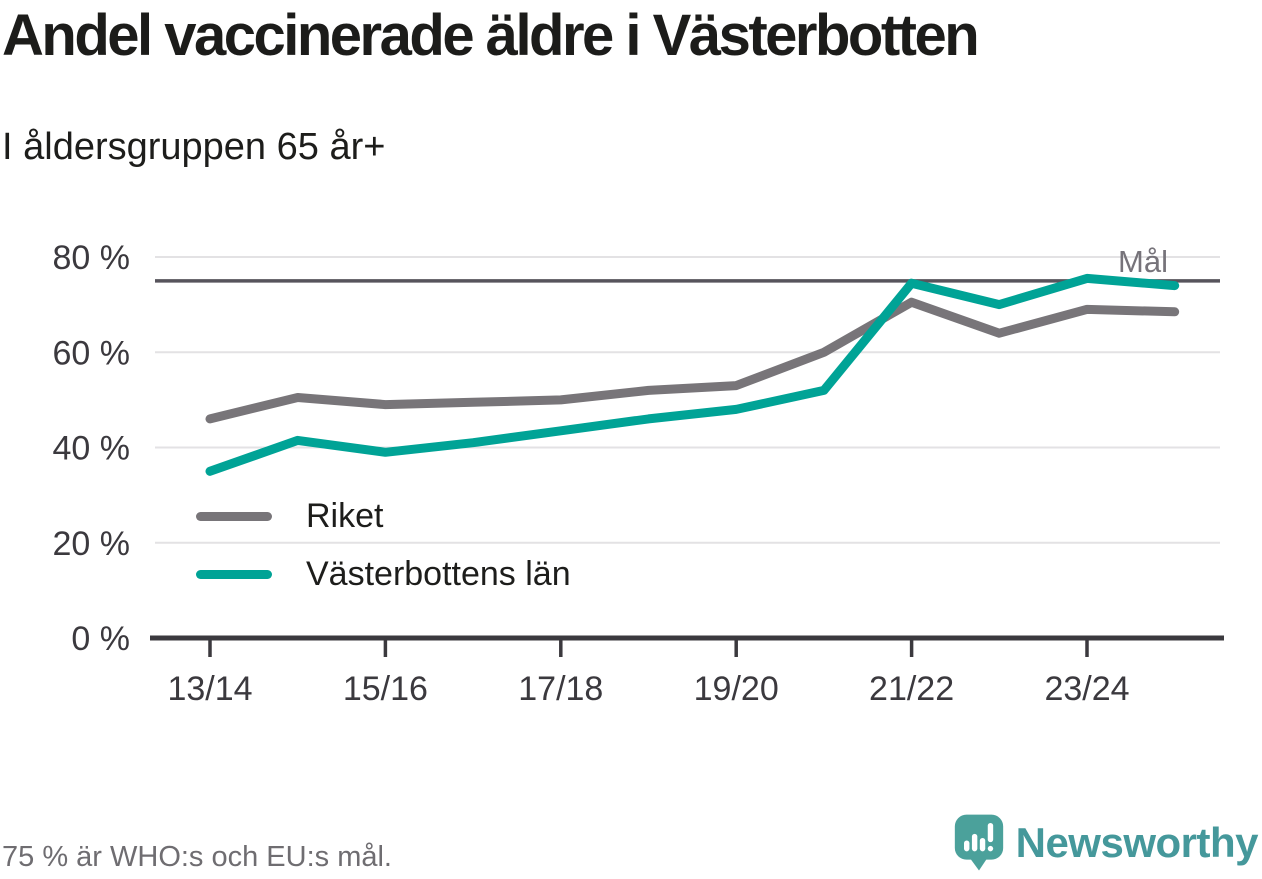  I want to click on lan-line-swatch, so click(234, 574).